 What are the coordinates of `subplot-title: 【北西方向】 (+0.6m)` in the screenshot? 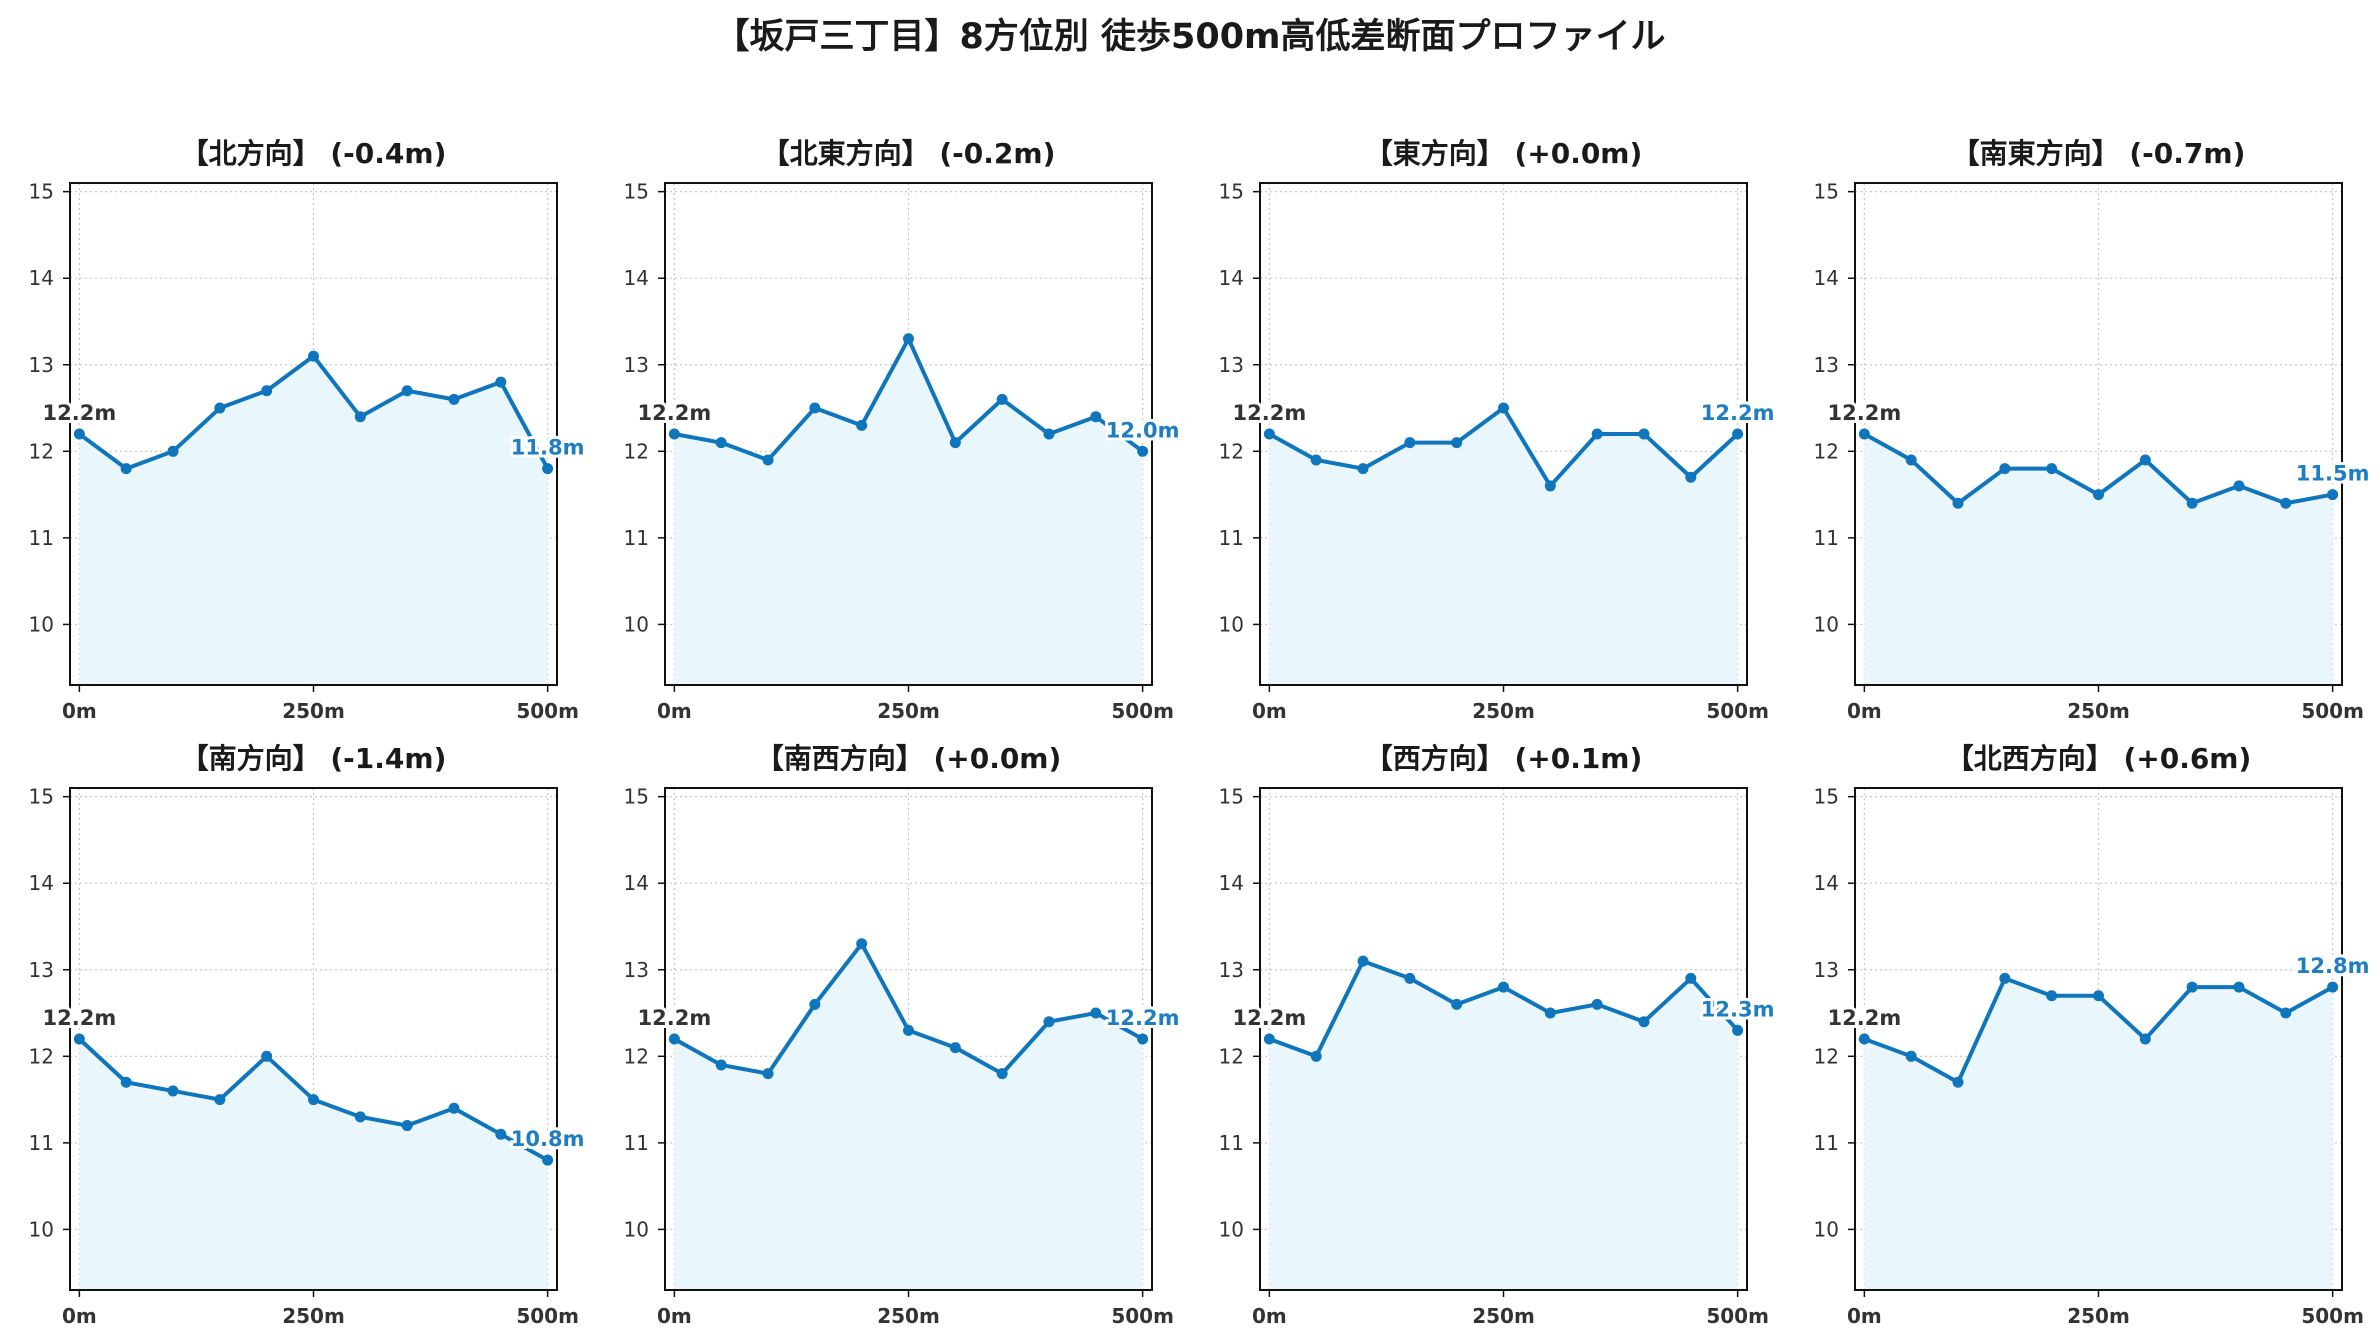 It's located at (2099, 758).